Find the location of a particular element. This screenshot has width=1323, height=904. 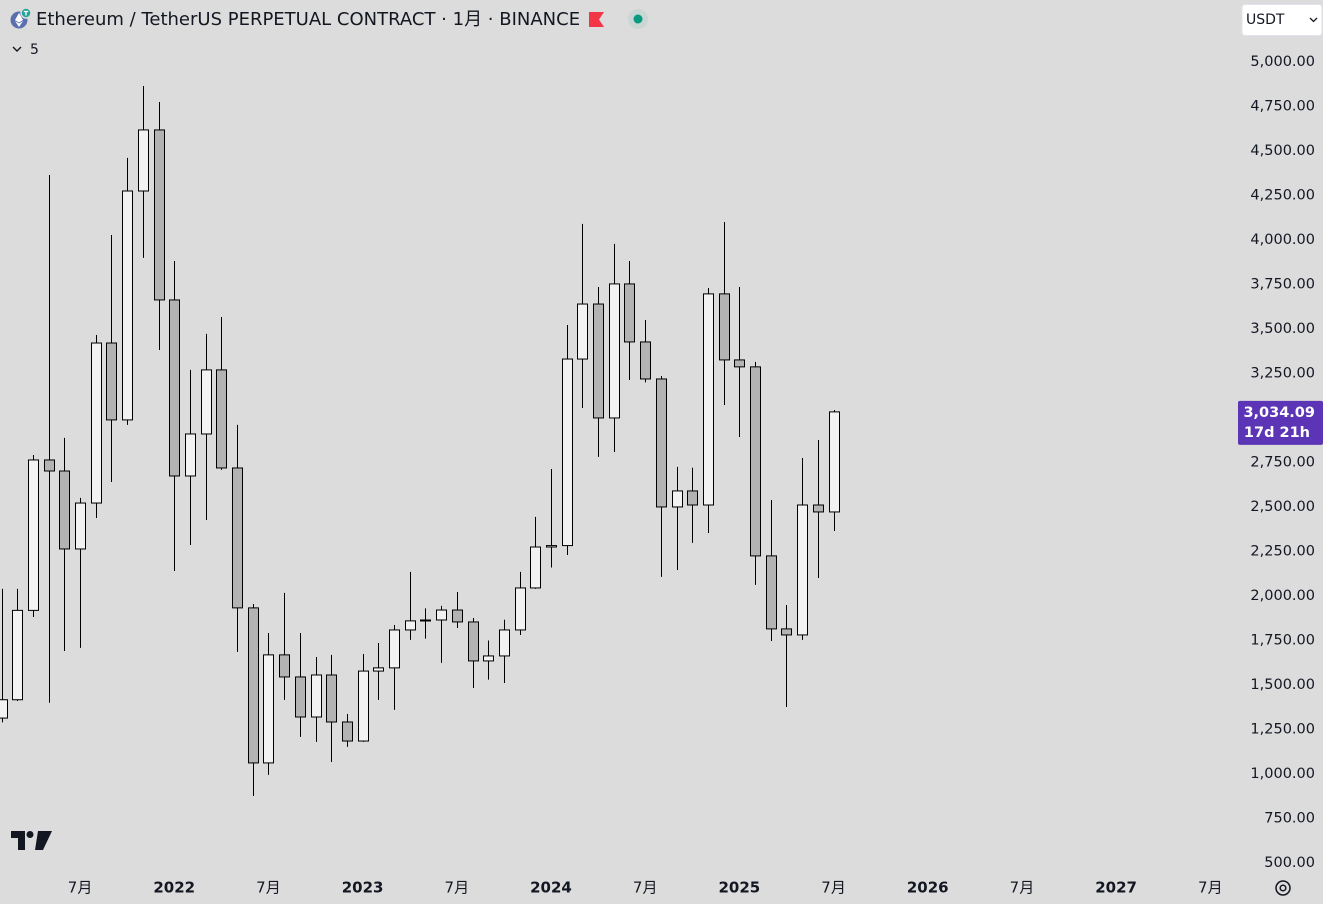

settings-icon is located at coordinates (1283, 888).